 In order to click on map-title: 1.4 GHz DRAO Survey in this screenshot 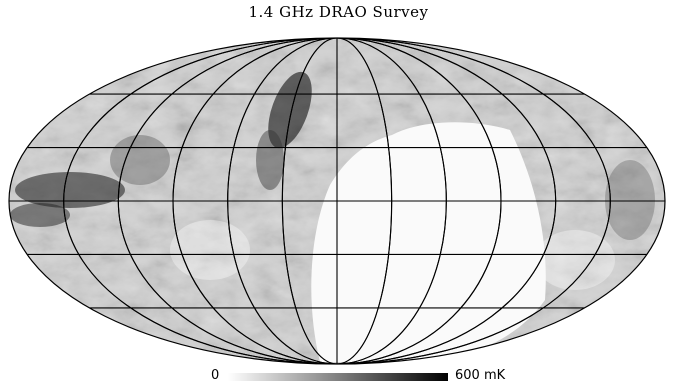, I will do `click(338, 12)`.